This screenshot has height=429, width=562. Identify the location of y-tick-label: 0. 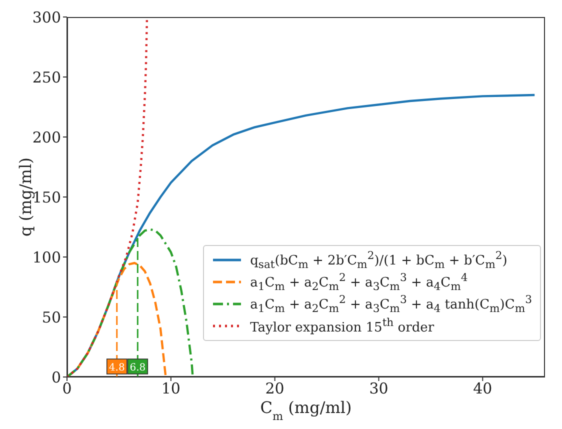
(56, 377).